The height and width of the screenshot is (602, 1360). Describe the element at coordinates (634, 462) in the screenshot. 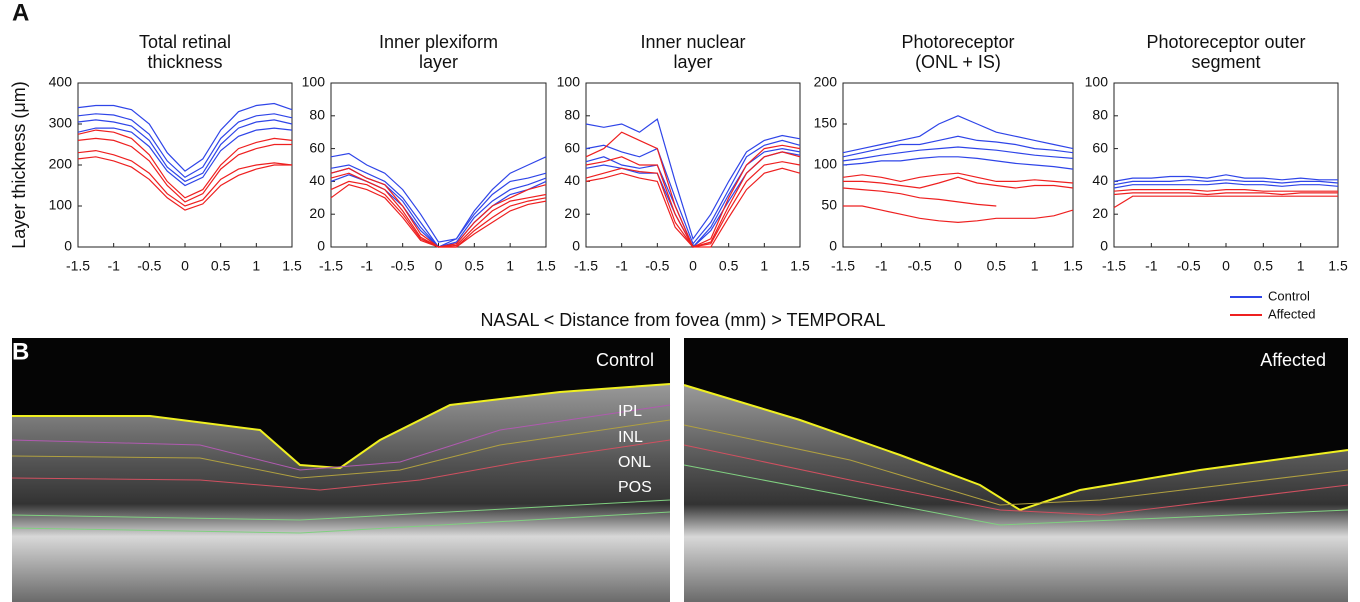

I see `layer-label: ONL` at that location.